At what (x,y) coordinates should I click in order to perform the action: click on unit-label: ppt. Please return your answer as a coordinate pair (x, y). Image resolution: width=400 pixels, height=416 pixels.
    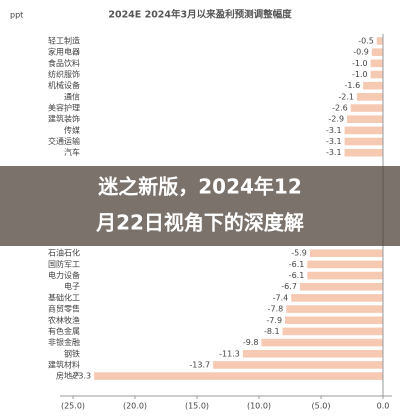
    Looking at the image, I should click on (16, 15).